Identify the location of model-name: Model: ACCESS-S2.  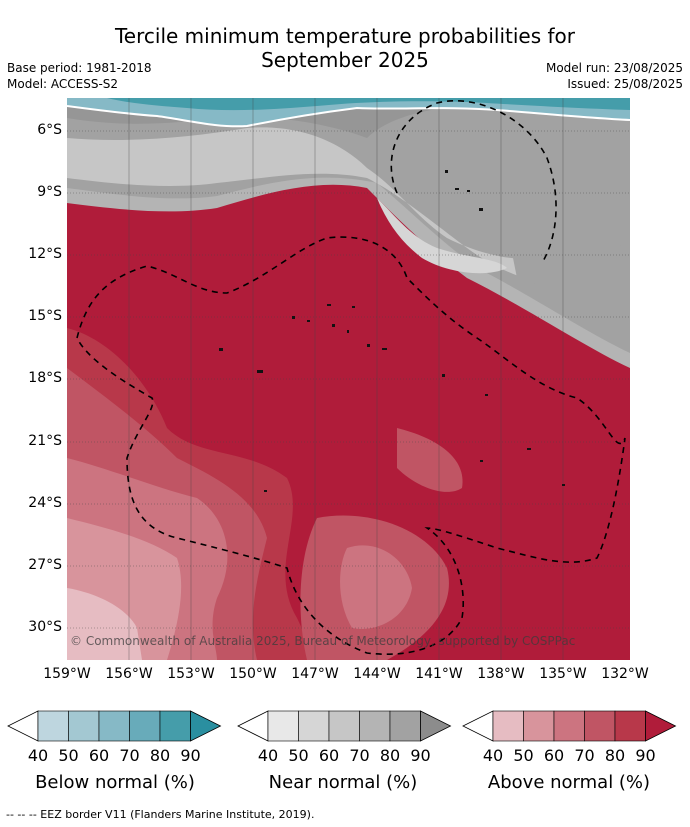
(63, 84).